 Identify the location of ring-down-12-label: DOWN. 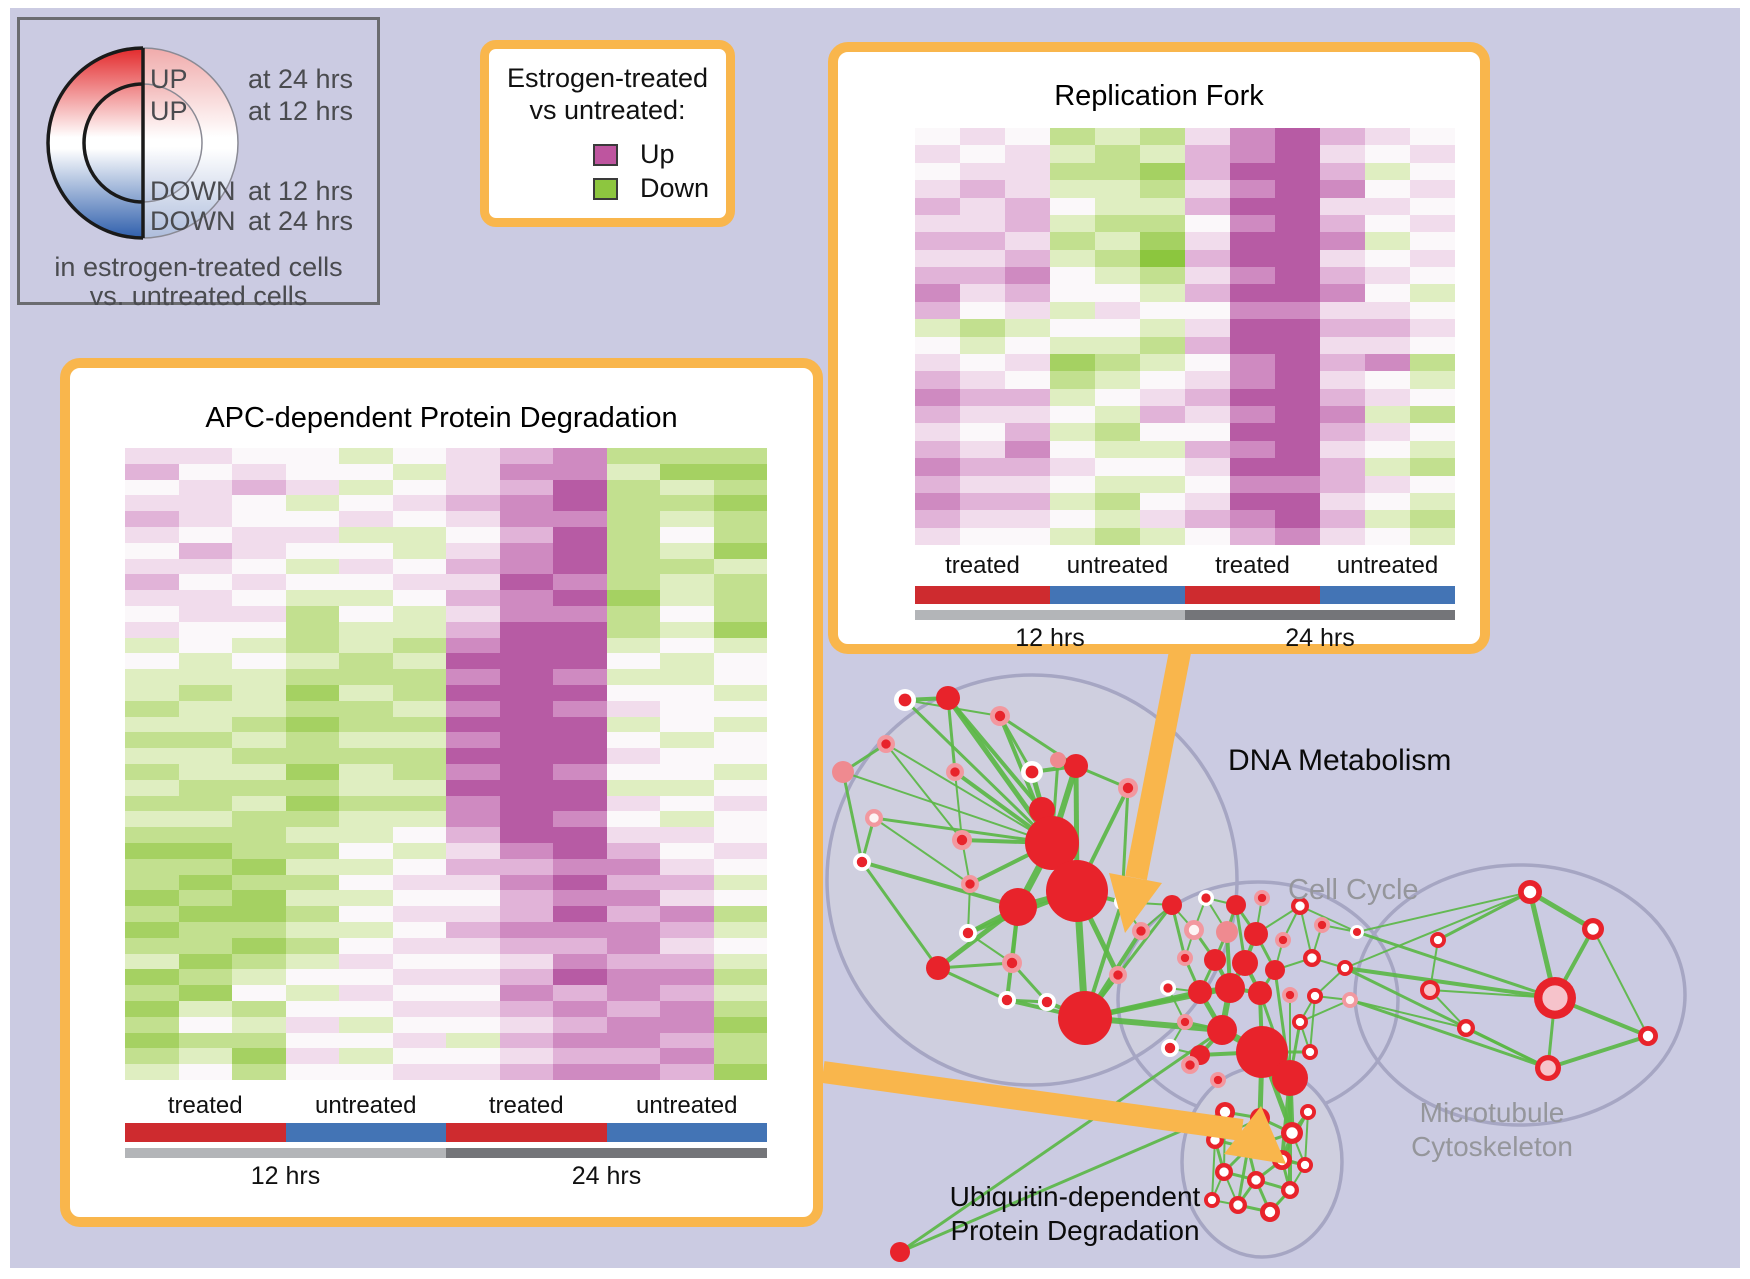
(193, 191).